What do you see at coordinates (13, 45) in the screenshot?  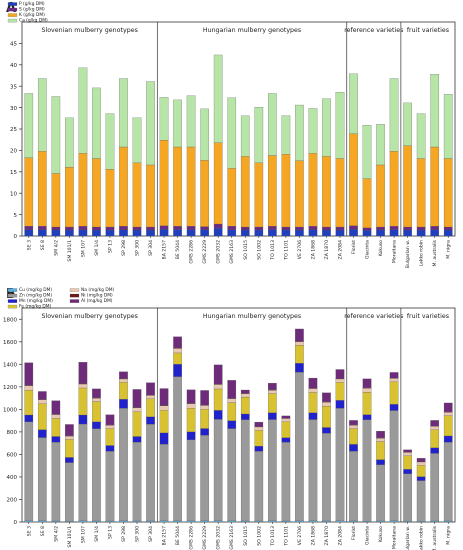 I see `y-tick-label: 45` at bounding box center [13, 45].